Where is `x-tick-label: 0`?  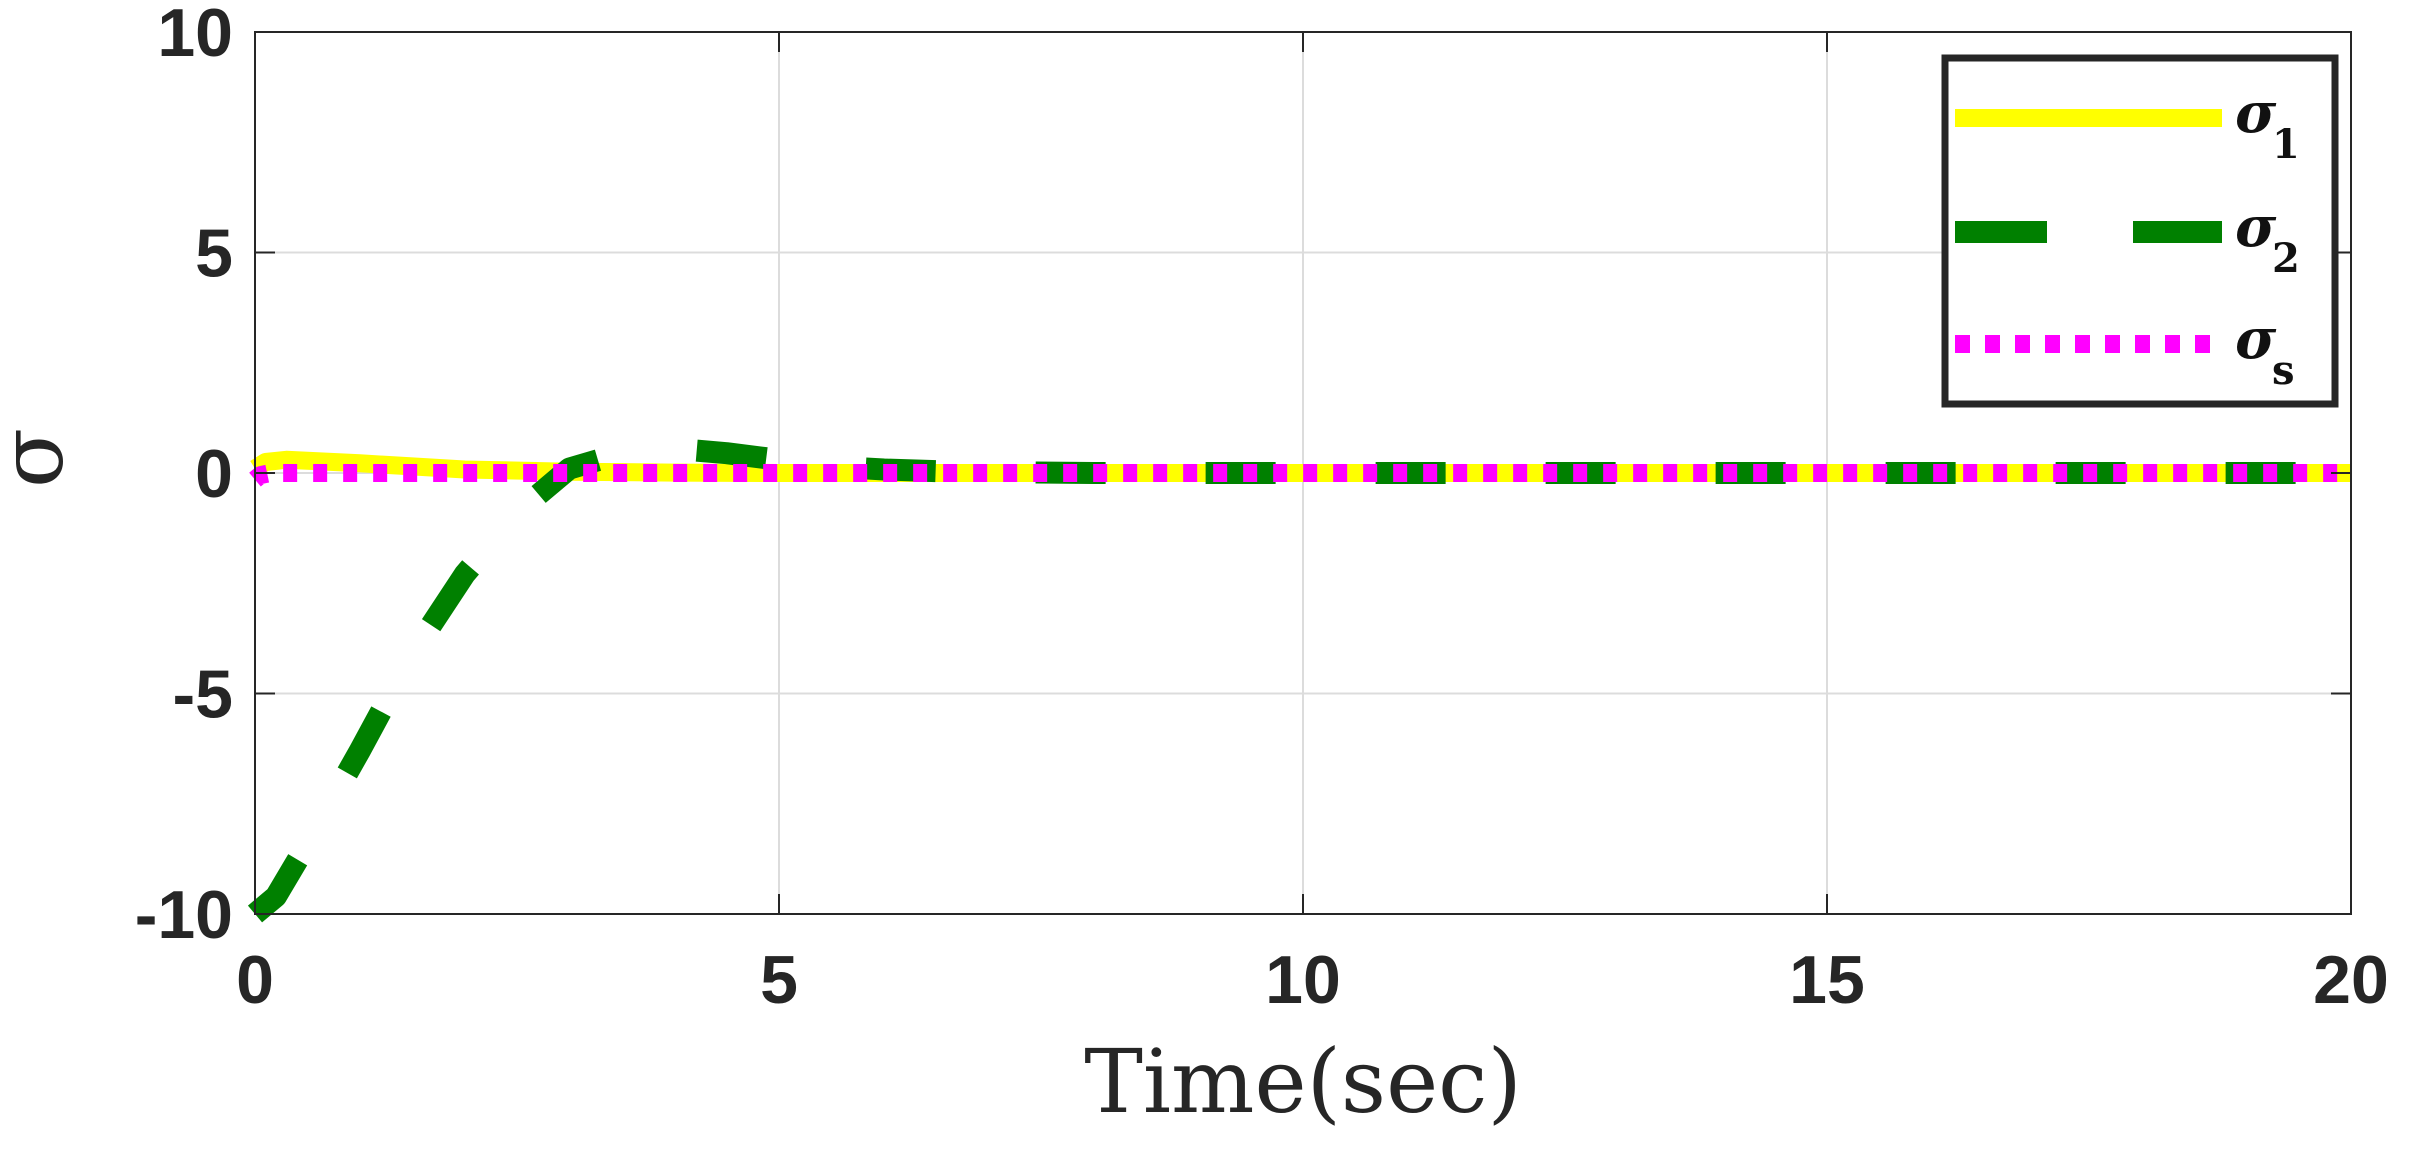
x-tick-label: 0 is located at coordinates (255, 980).